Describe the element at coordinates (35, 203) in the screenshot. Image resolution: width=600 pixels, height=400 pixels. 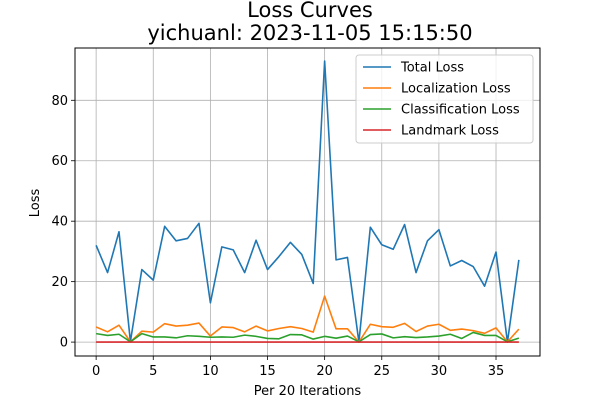
I see `y-axis-label: Loss` at that location.